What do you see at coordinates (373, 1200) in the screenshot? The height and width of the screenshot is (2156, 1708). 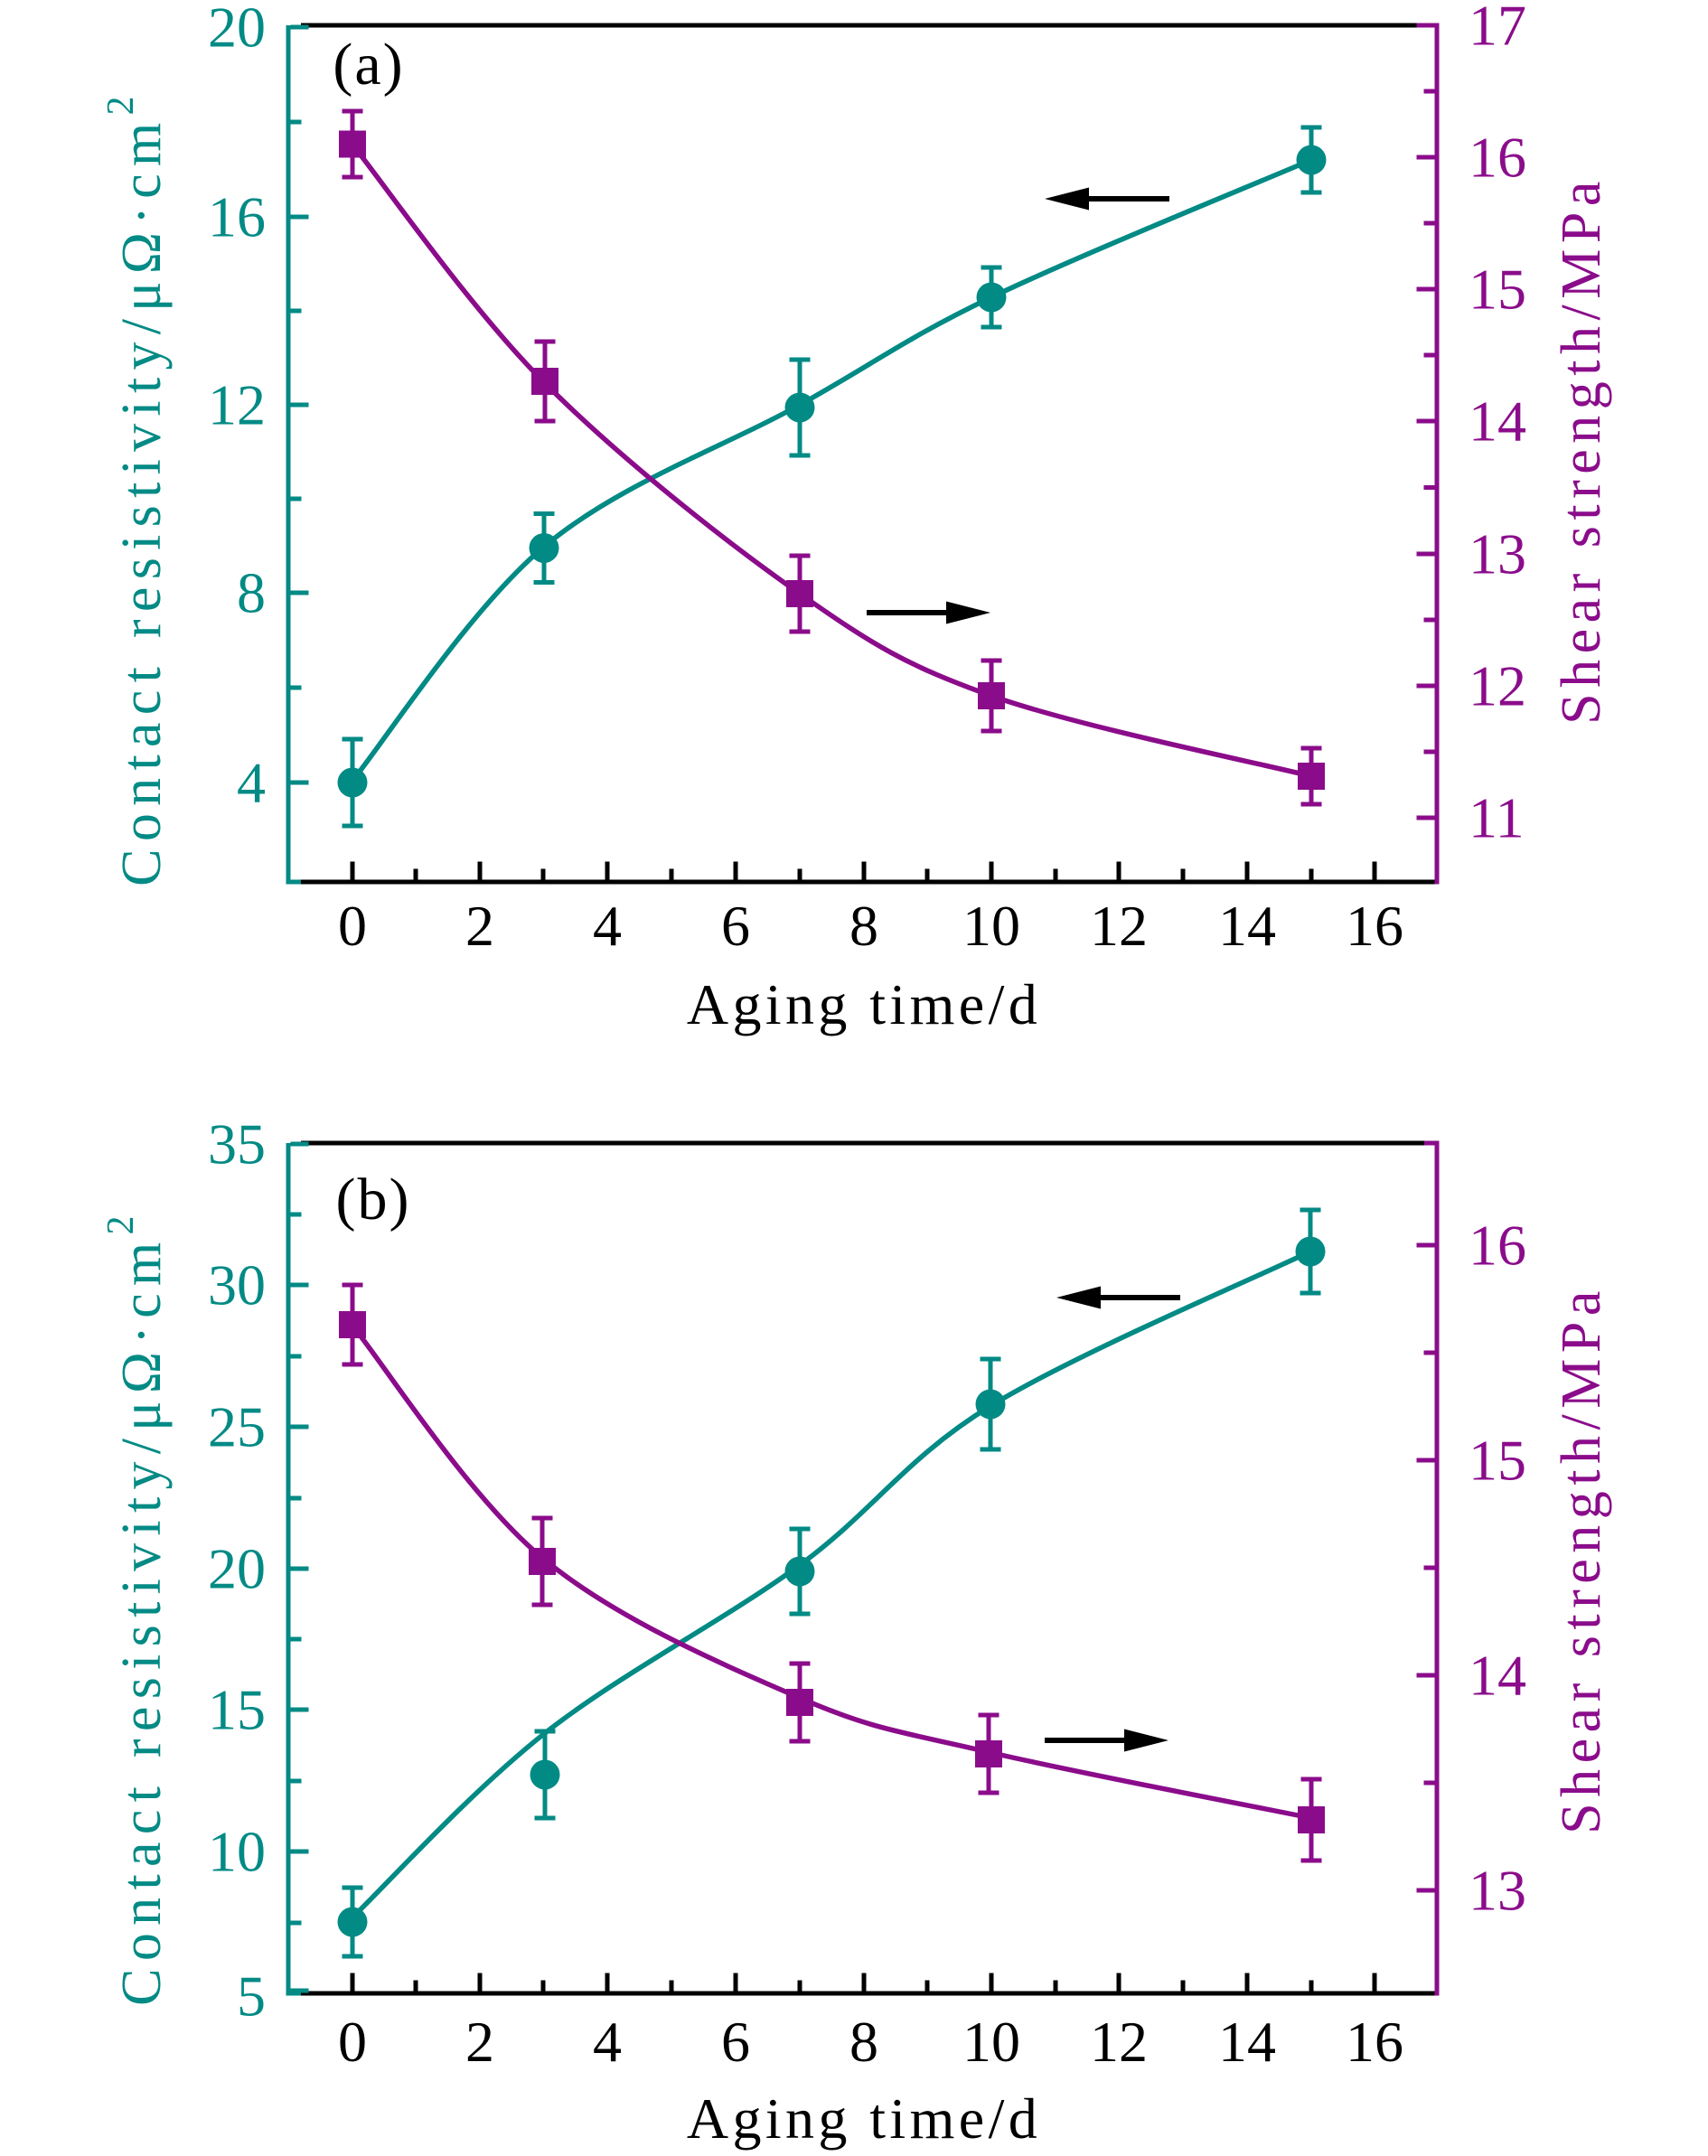 I see `svg-text: (b)` at bounding box center [373, 1200].